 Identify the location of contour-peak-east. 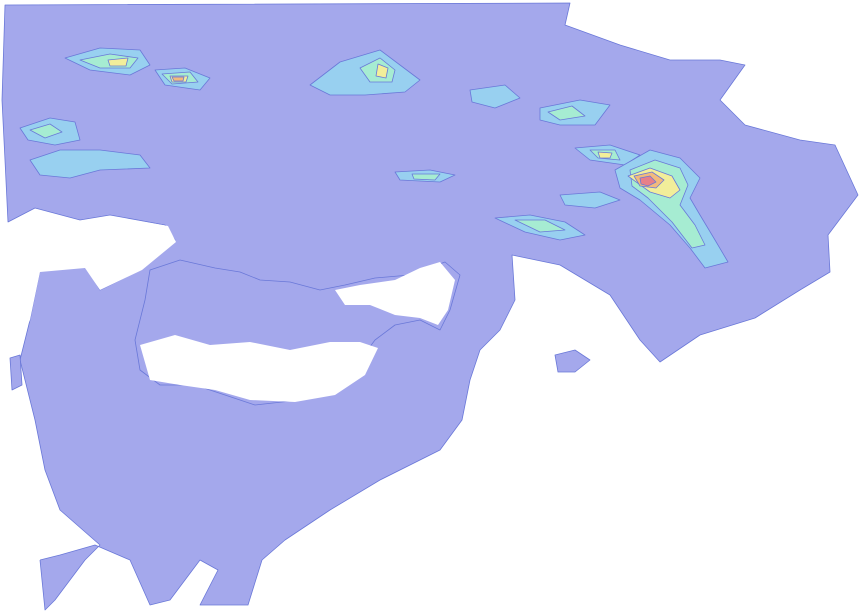
(605, 155).